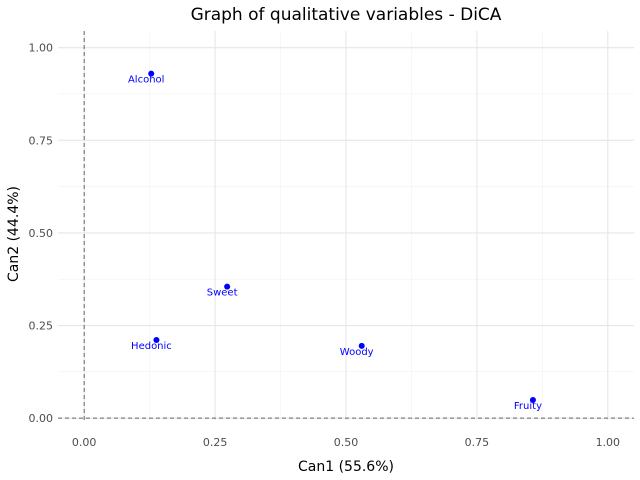 This screenshot has width=640, height=480. I want to click on y-axis-ticks: 0.00 0.25 0.50 0.75 1.00, so click(41, 233).